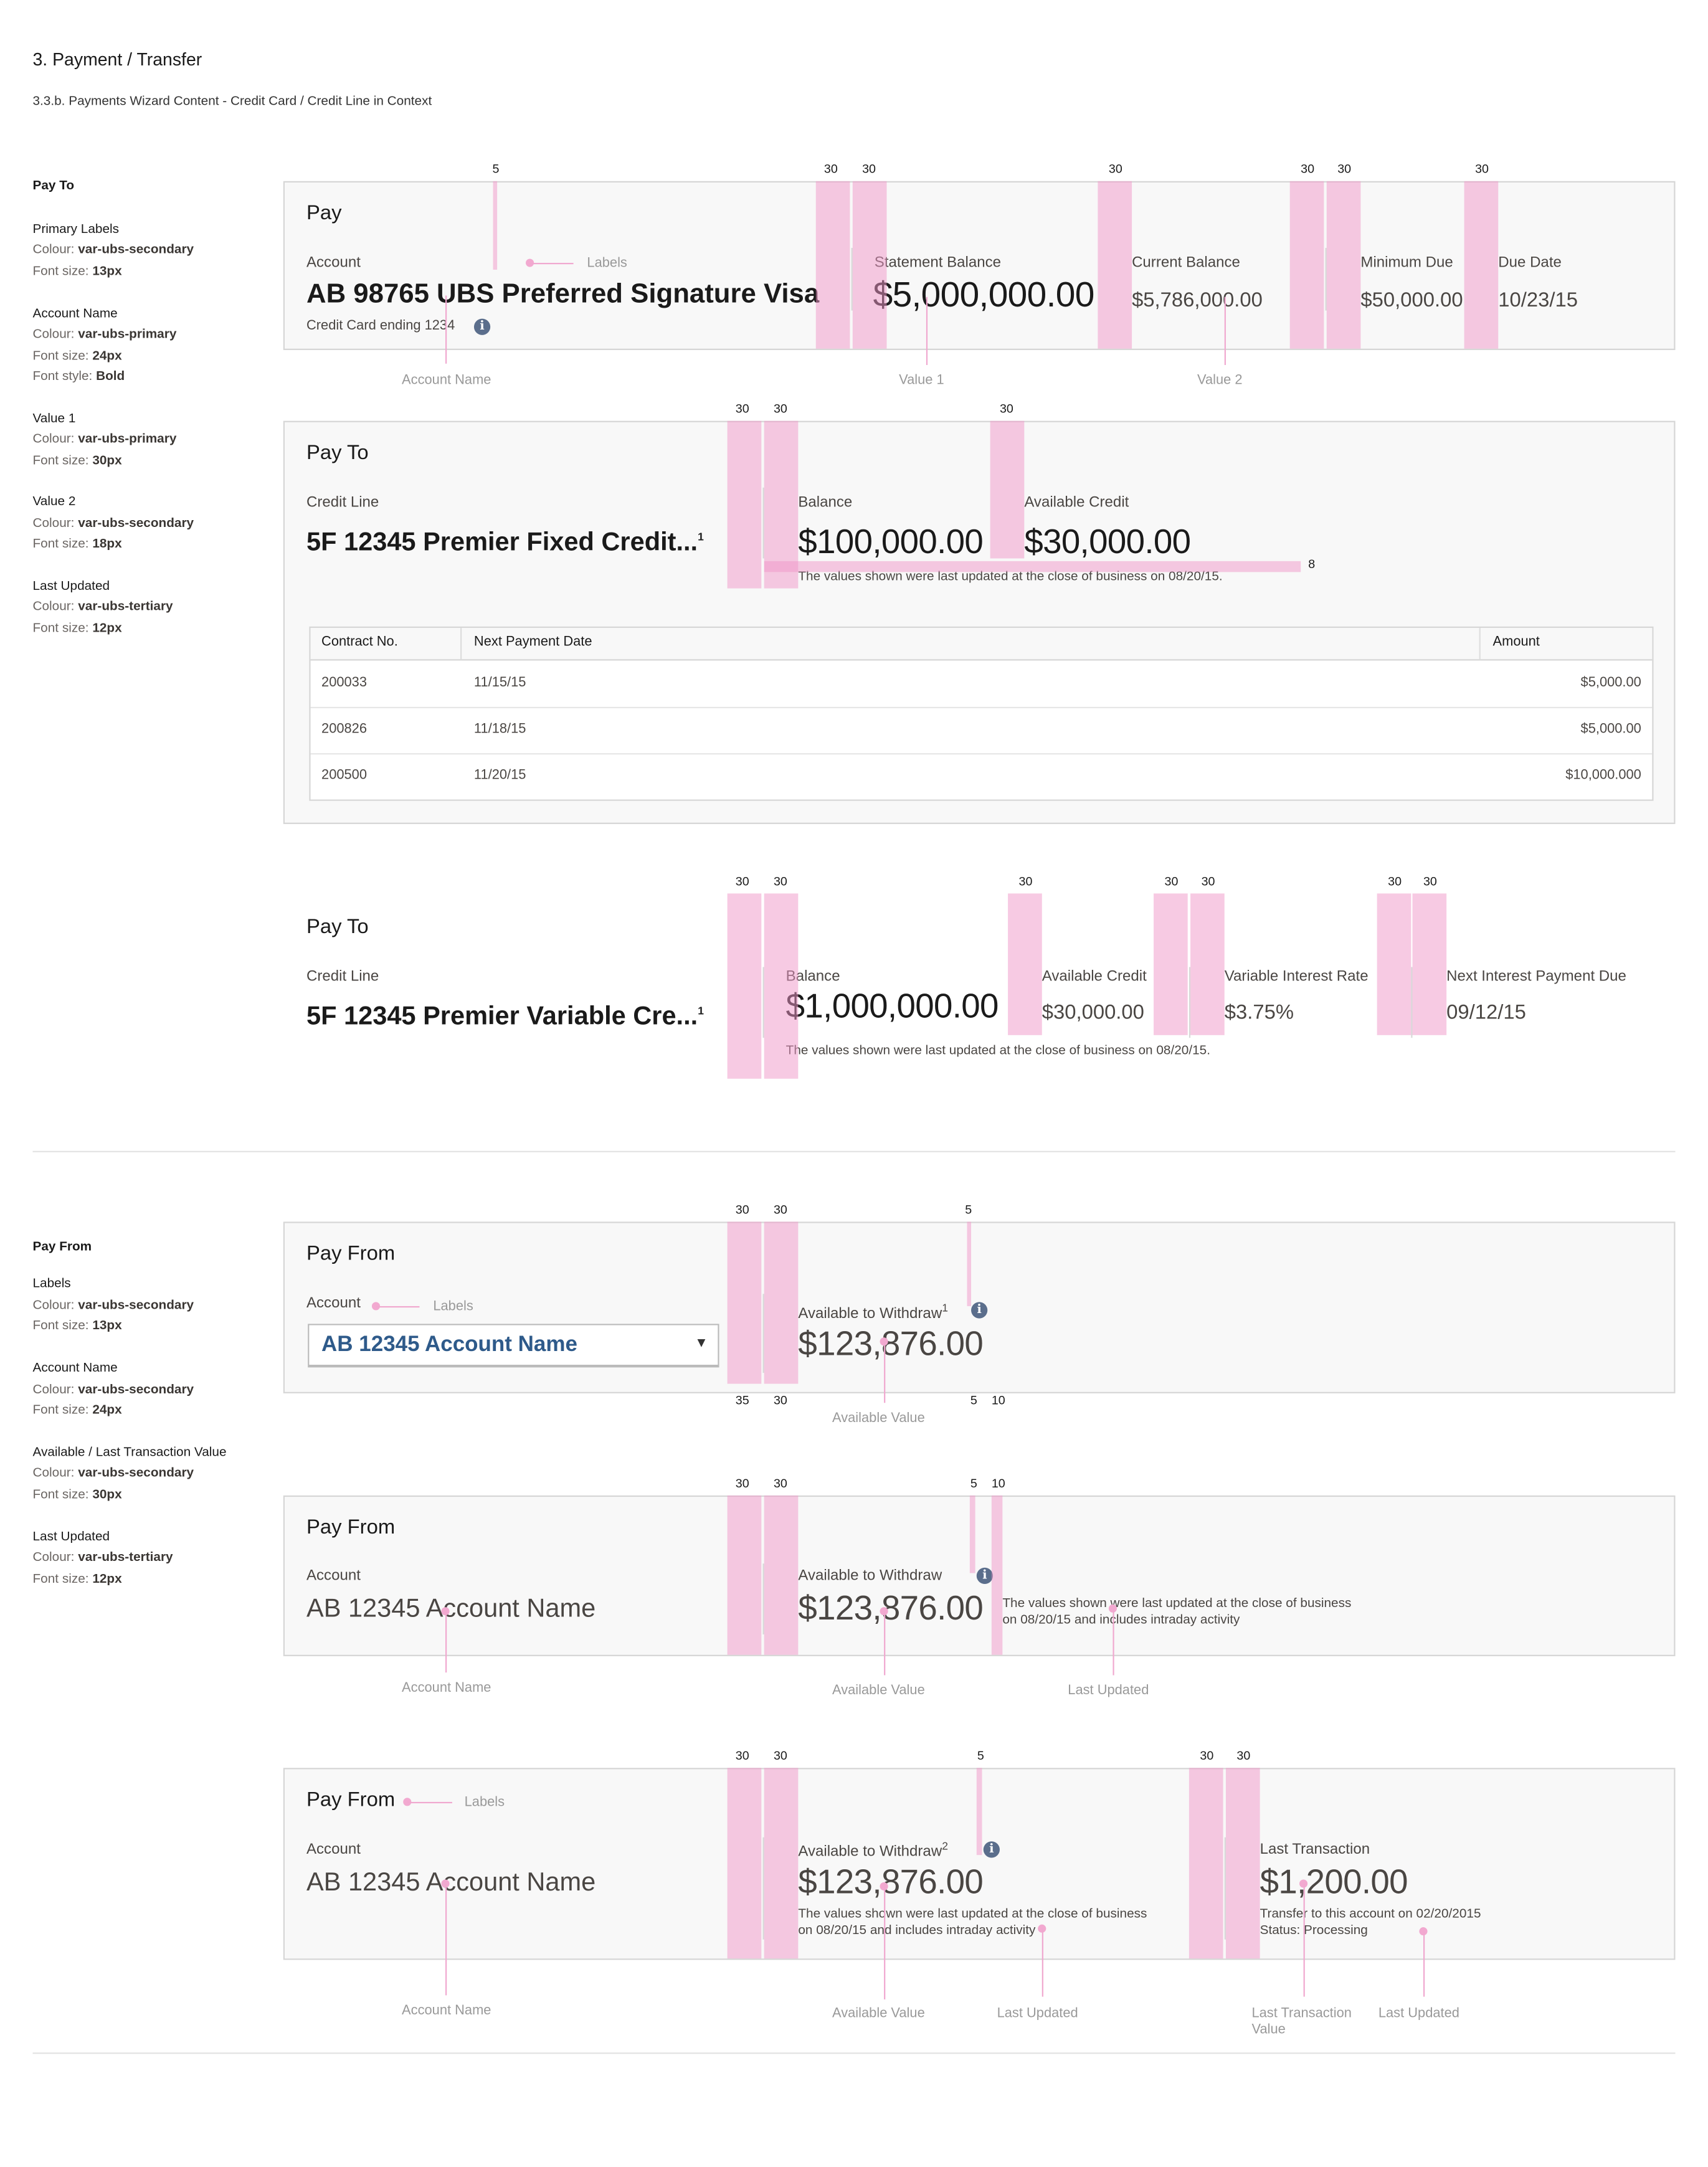 The width and height of the screenshot is (1708, 2167). What do you see at coordinates (1312, 564) in the screenshot?
I see `spacing-value: 8` at bounding box center [1312, 564].